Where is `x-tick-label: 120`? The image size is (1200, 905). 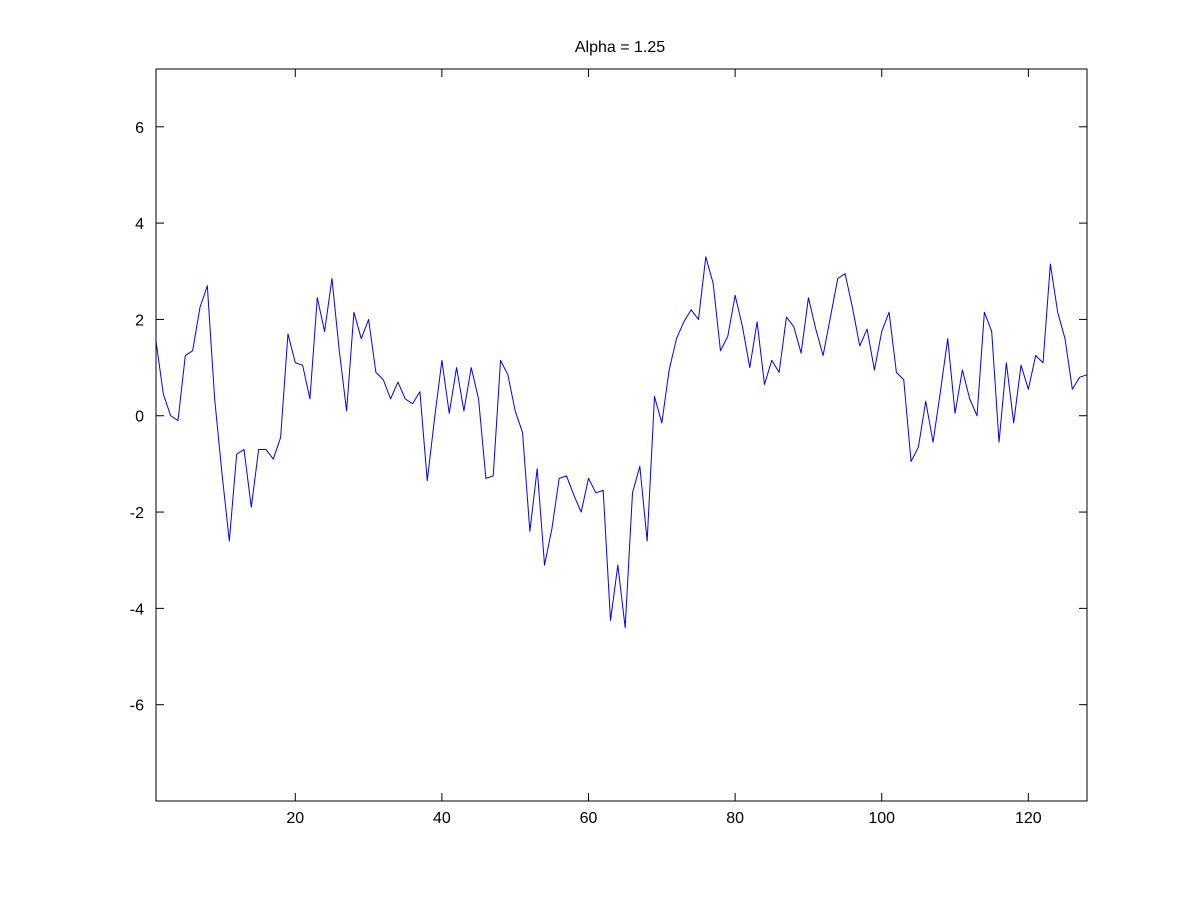 x-tick-label: 120 is located at coordinates (1028, 818).